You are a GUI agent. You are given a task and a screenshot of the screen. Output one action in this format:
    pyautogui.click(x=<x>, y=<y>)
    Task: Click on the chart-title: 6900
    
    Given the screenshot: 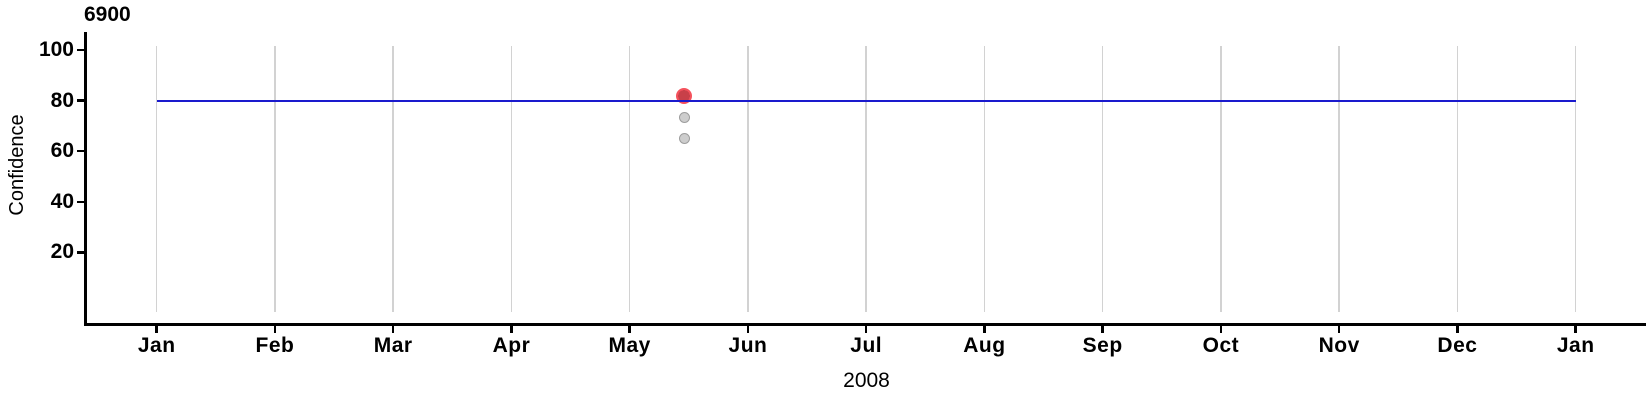 What is the action you would take?
    pyautogui.click(x=107, y=14)
    